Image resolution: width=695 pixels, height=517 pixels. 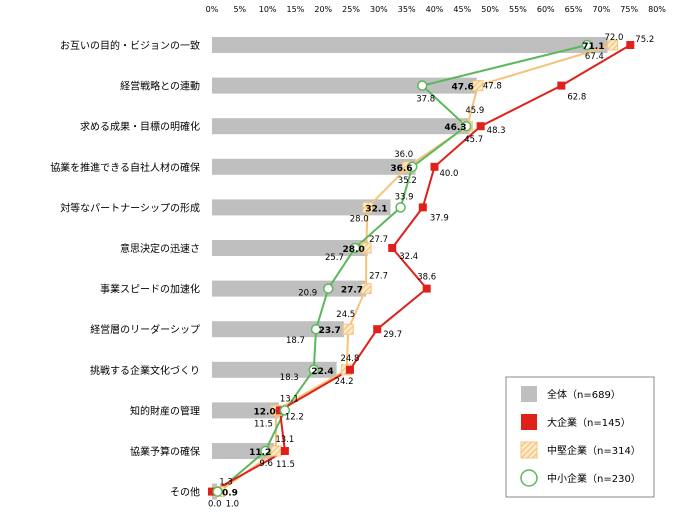 I want to click on category-label: 経営層のリーダーシップ, so click(x=145, y=329).